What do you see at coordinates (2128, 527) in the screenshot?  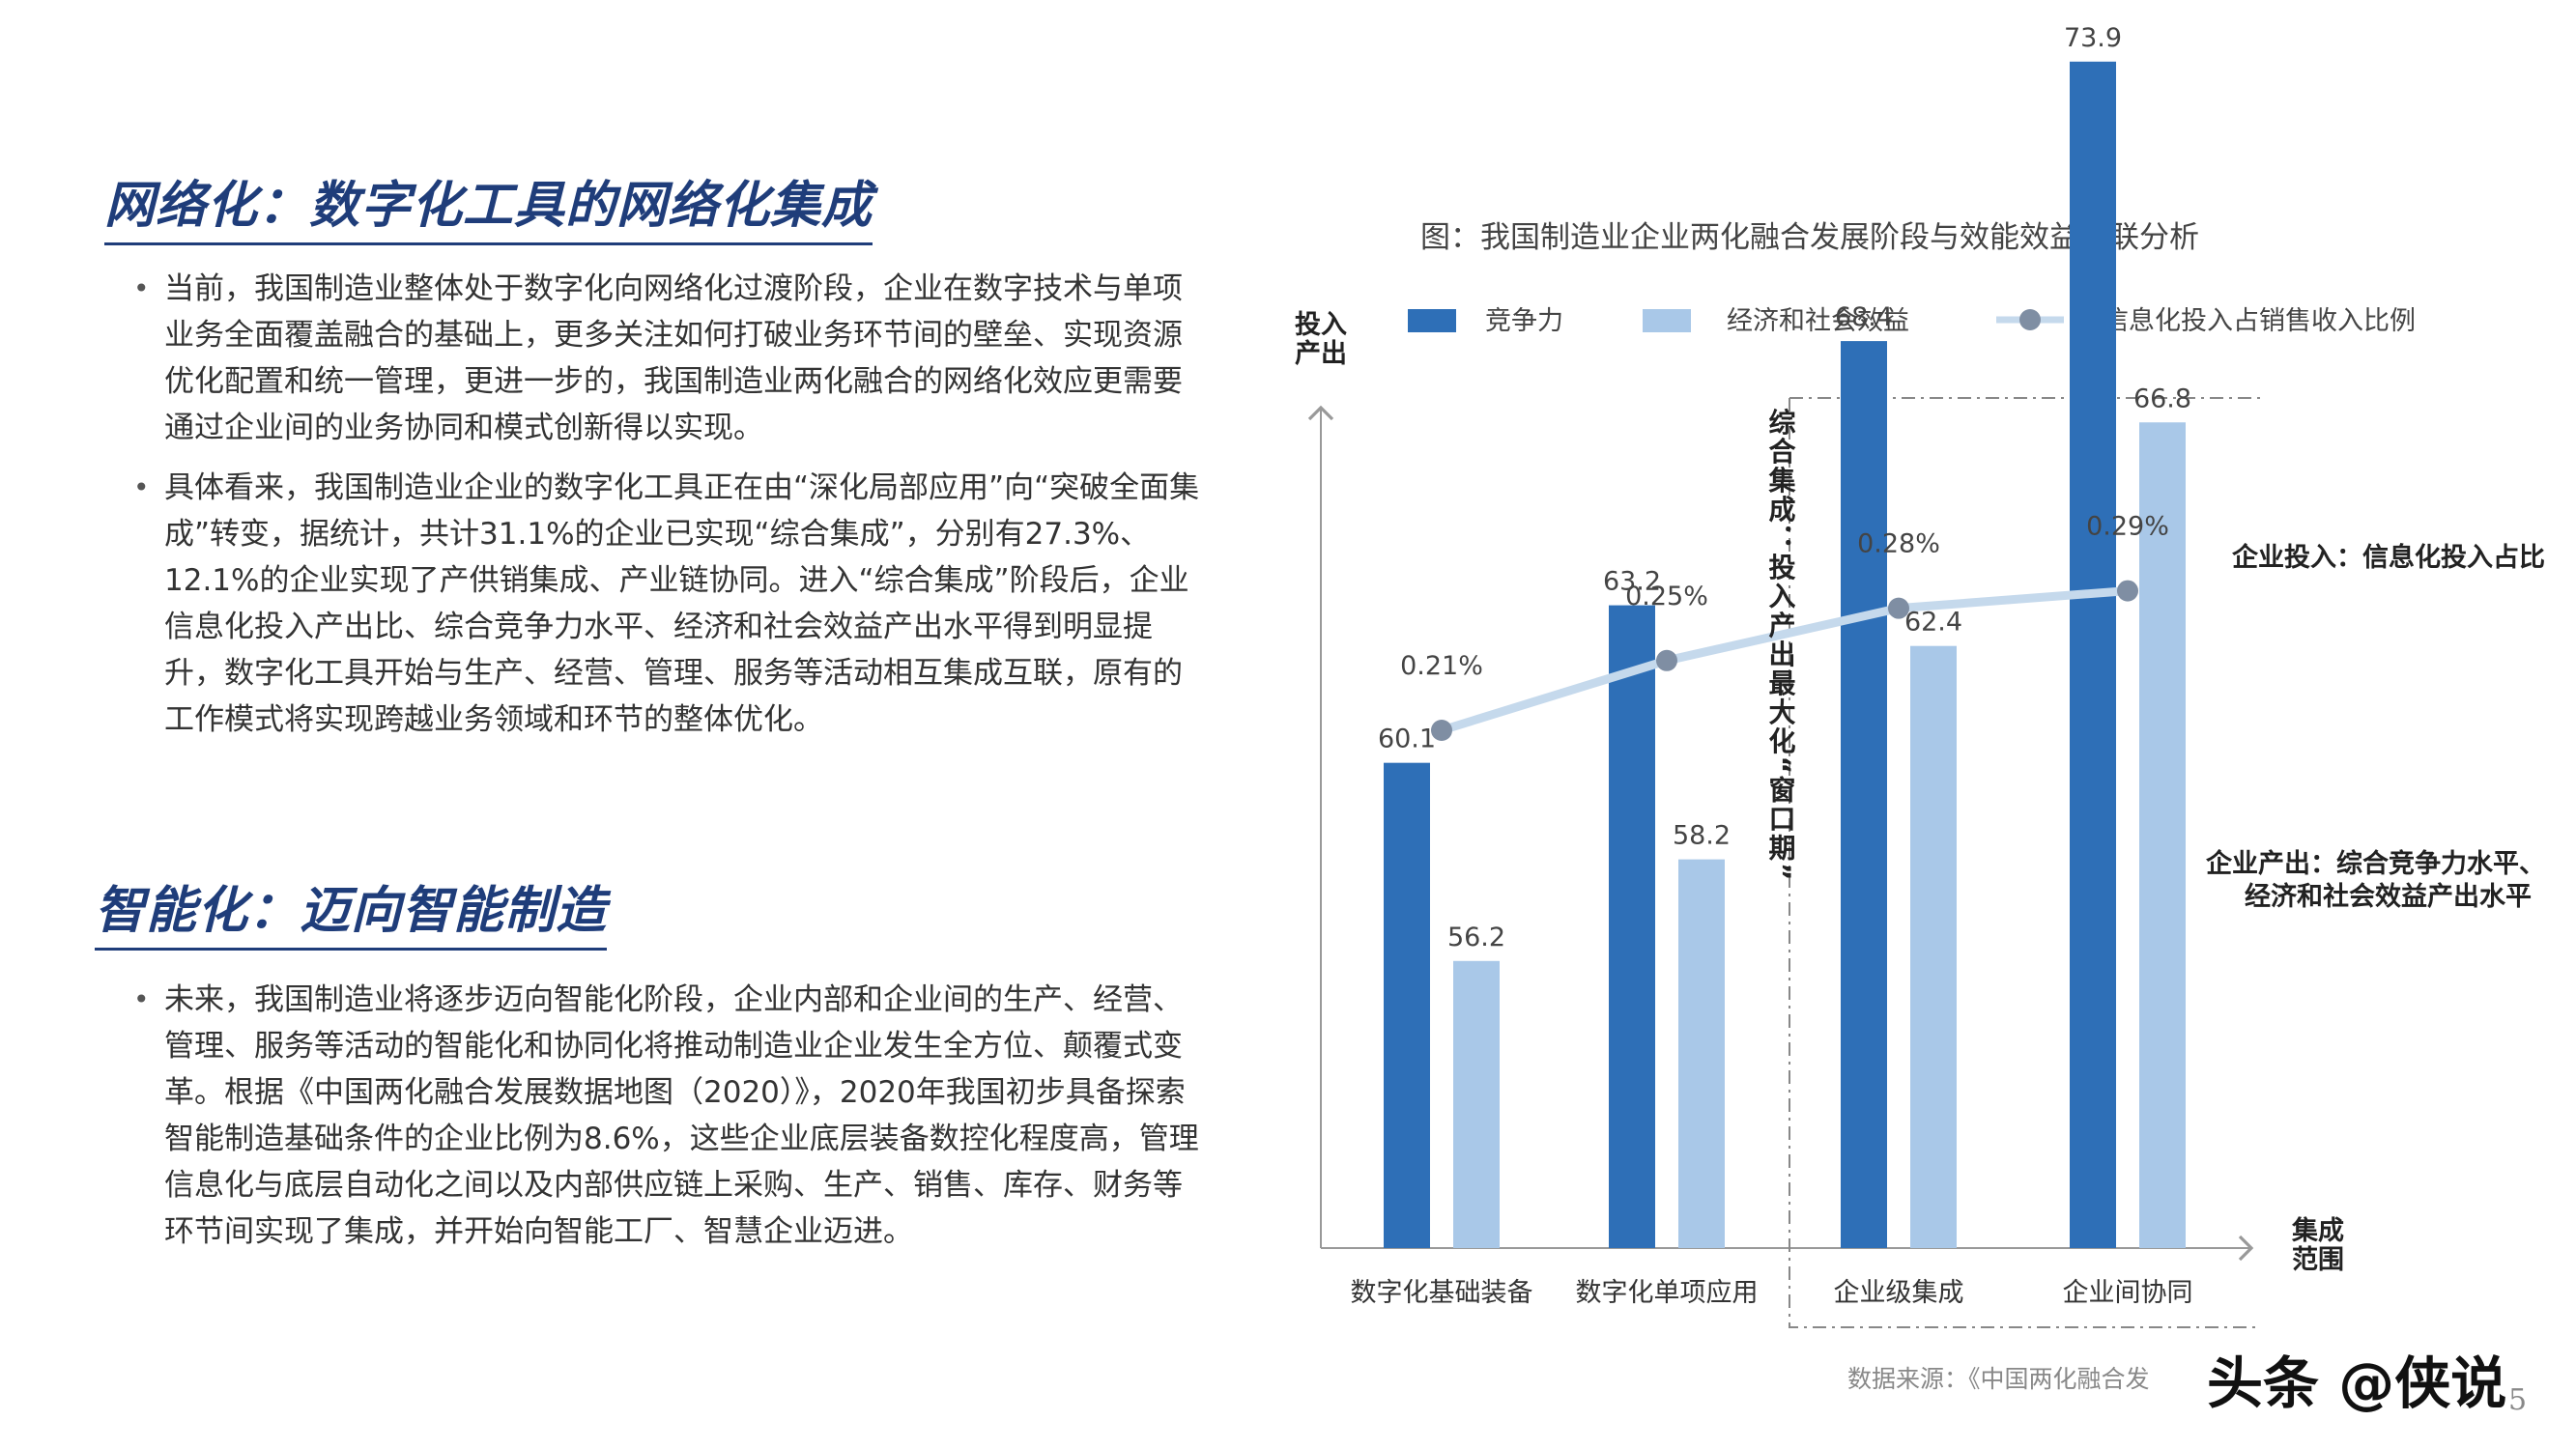 I see `line-value-label: 0.29%` at bounding box center [2128, 527].